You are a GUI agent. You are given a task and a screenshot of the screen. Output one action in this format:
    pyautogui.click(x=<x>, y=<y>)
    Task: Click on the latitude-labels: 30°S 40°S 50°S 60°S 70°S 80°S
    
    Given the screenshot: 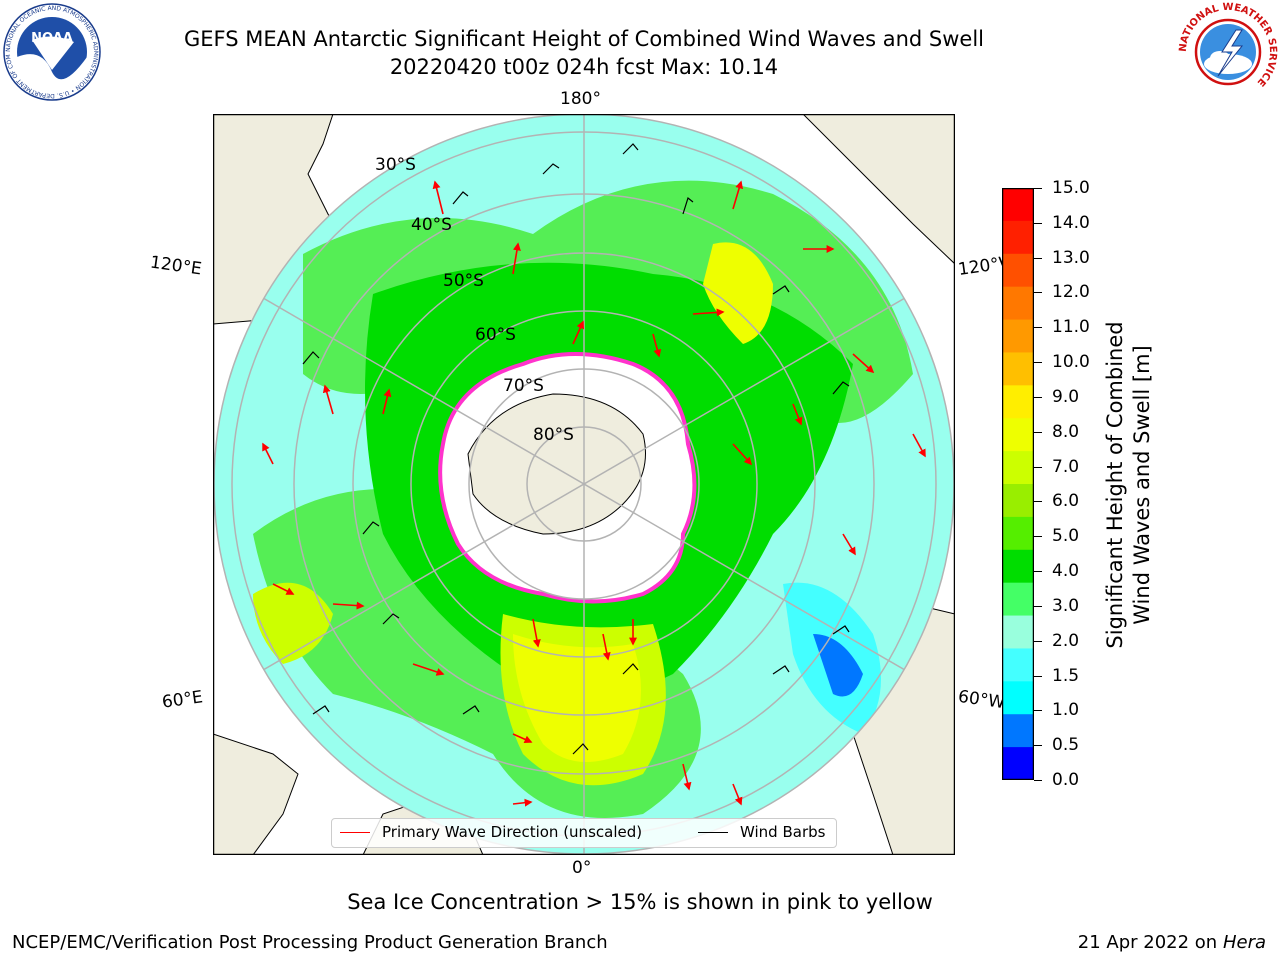 What is the action you would take?
    pyautogui.click(x=474, y=300)
    